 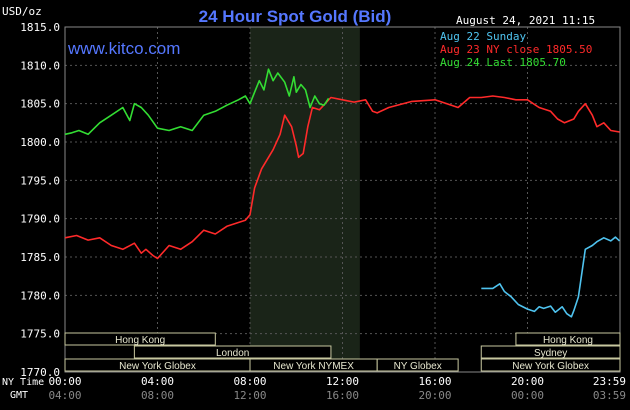 What do you see at coordinates (483, 36) in the screenshot?
I see `legend-aug-22-sunday: Aug 22 Sunday` at bounding box center [483, 36].